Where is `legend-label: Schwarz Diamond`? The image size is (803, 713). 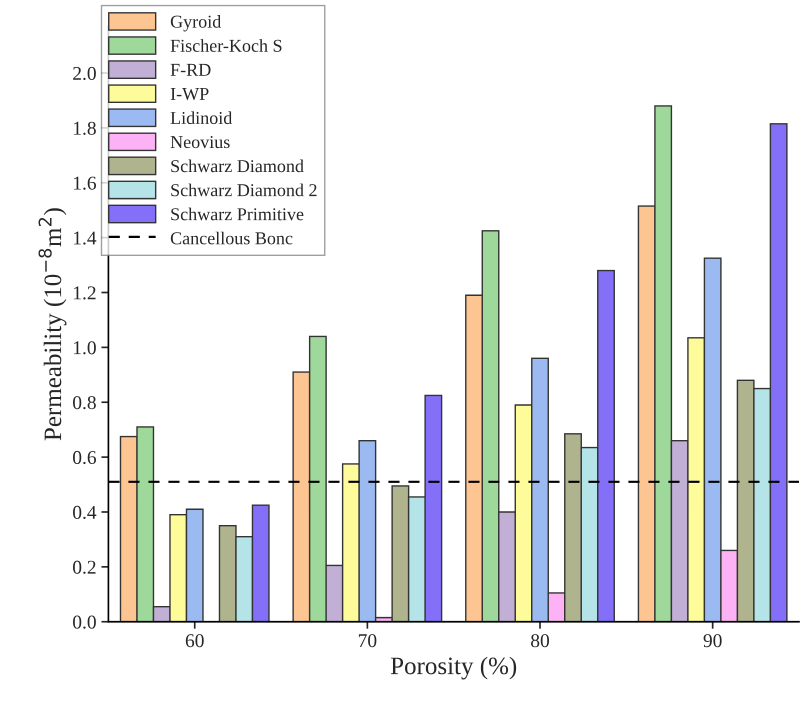
legend-label: Schwarz Diamond is located at coordinates (237, 166).